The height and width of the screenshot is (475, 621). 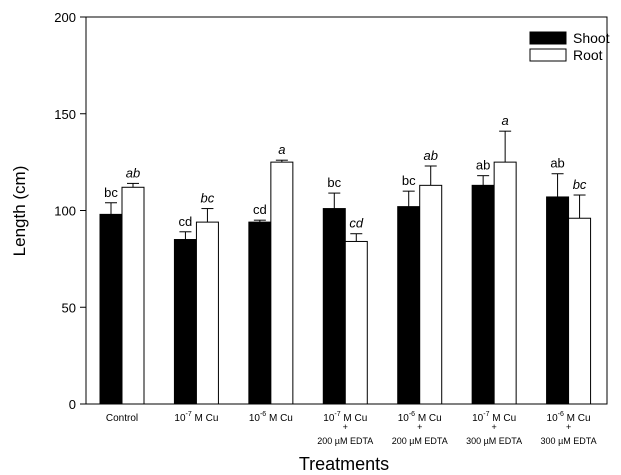 What do you see at coordinates (494, 427) in the screenshot?
I see `x-tick-plus-5: +` at bounding box center [494, 427].